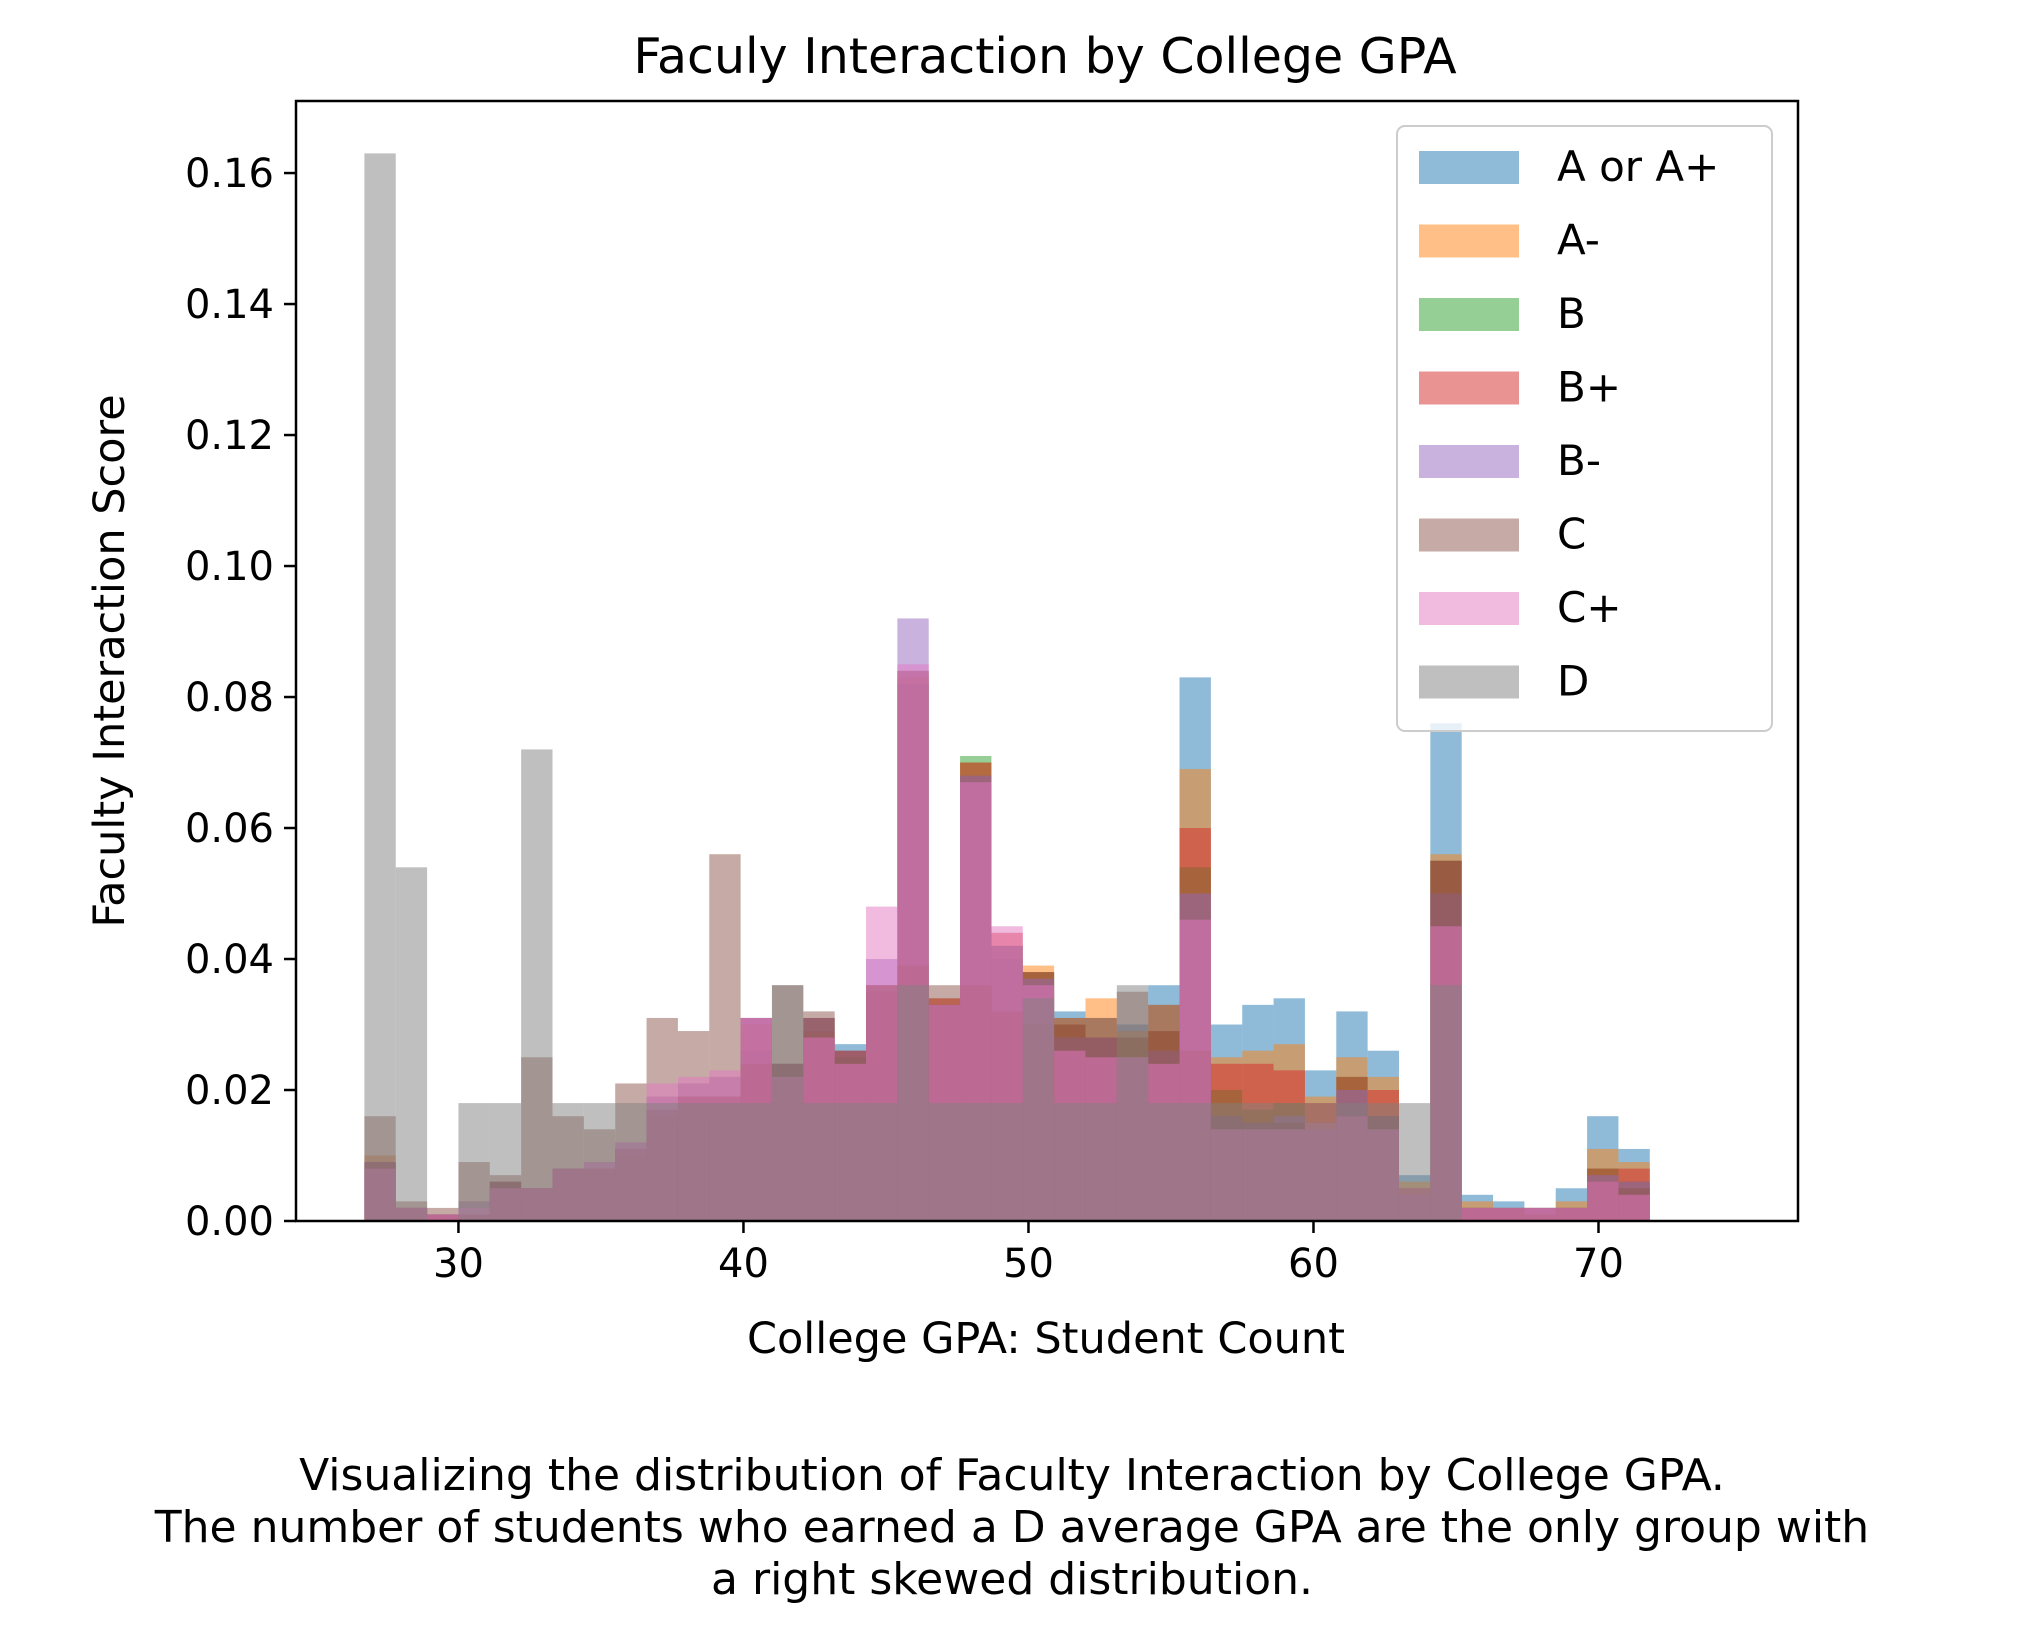 Image resolution: width=2024 pixels, height=1631 pixels. Describe the element at coordinates (1469, 241) in the screenshot. I see `legend-swatch-a` at that location.